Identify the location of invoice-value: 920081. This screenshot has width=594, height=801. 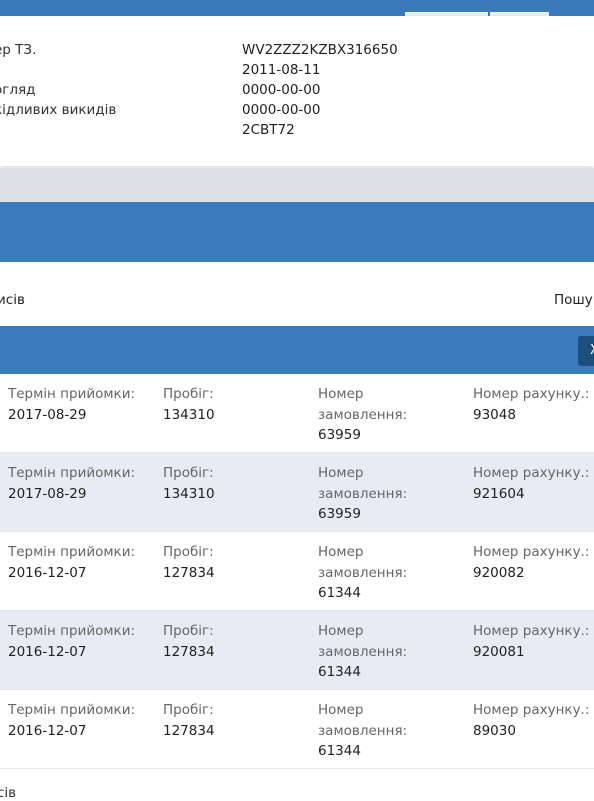
(499, 651).